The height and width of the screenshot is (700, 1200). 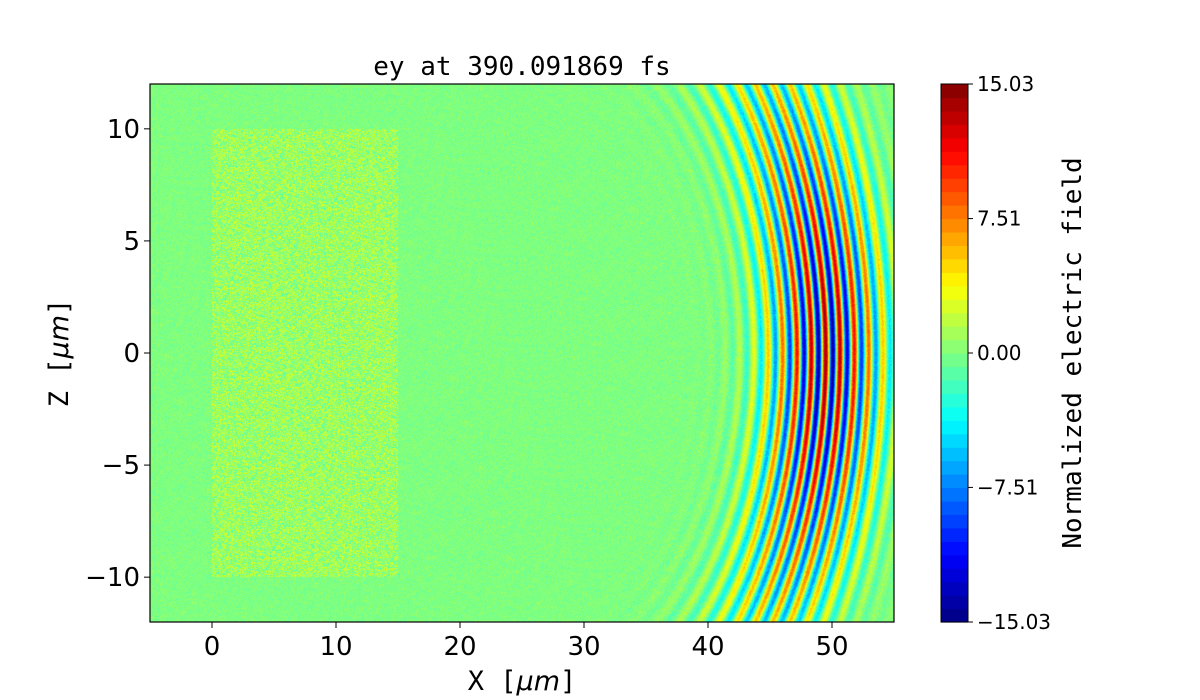 What do you see at coordinates (212, 647) in the screenshot?
I see `x-tick-label: 0` at bounding box center [212, 647].